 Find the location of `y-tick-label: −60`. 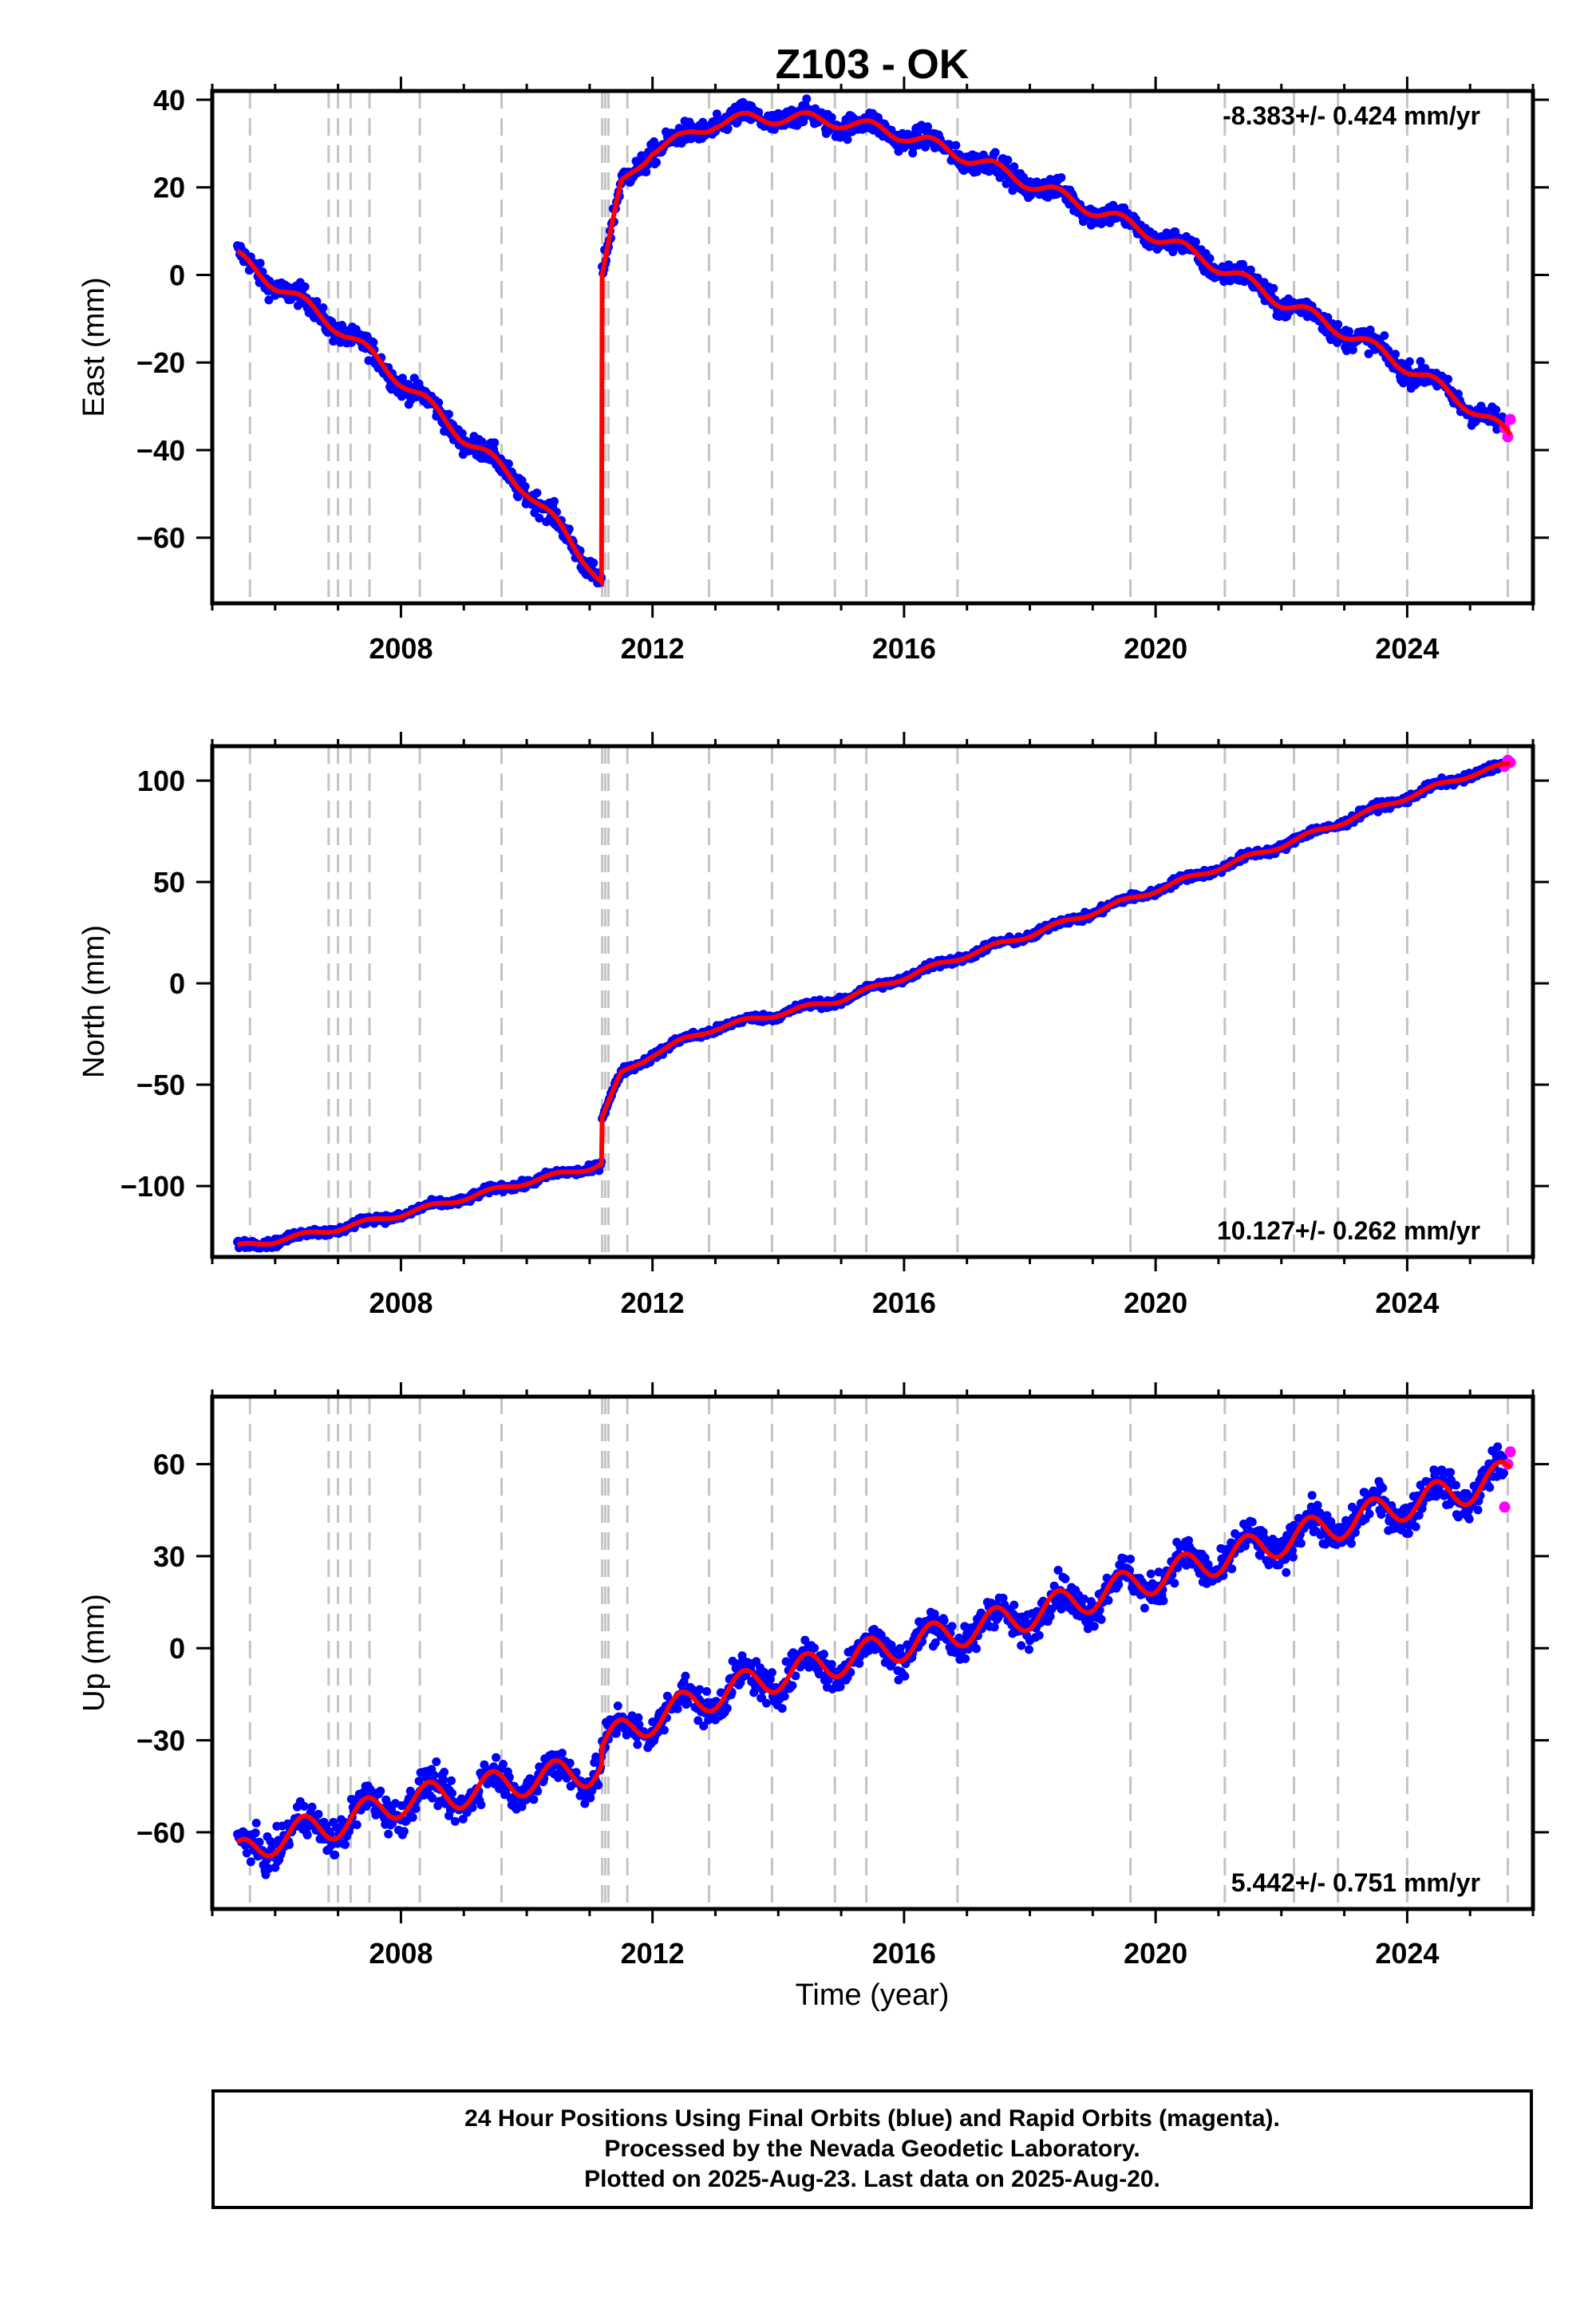

y-tick-label: −60 is located at coordinates (160, 538).